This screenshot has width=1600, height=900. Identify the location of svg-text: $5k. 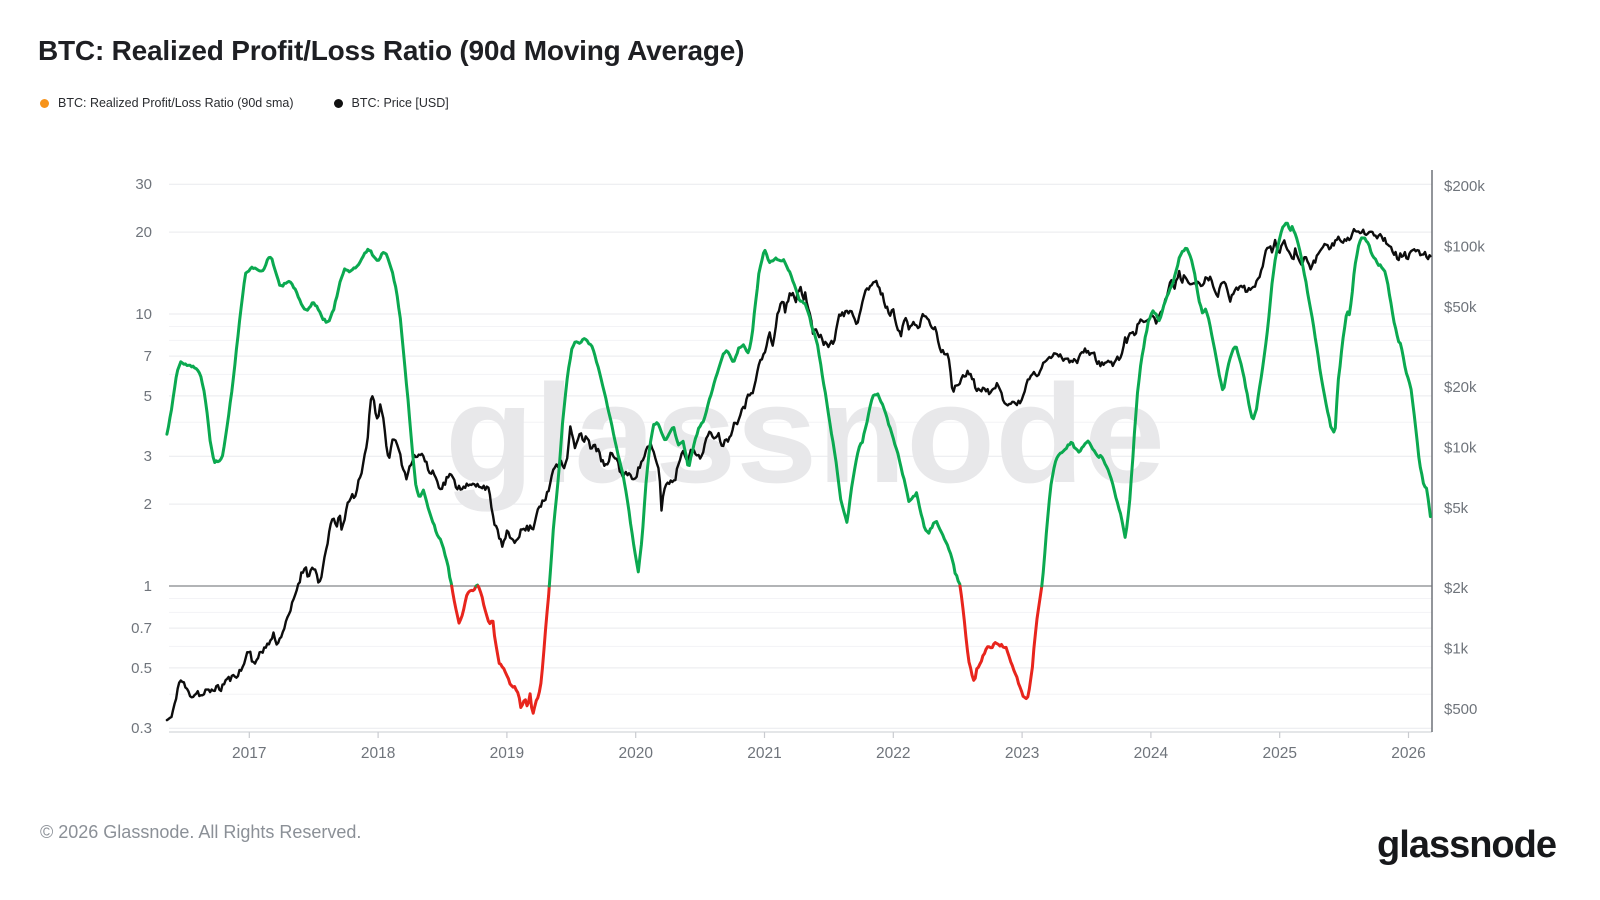
(1456, 508).